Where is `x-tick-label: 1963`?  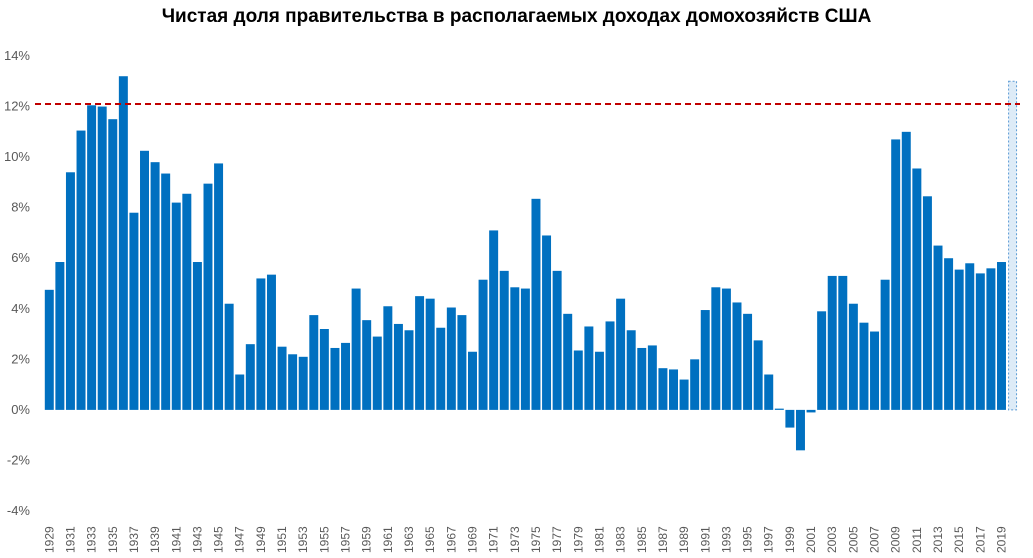 x-tick-label: 1963 is located at coordinates (409, 539).